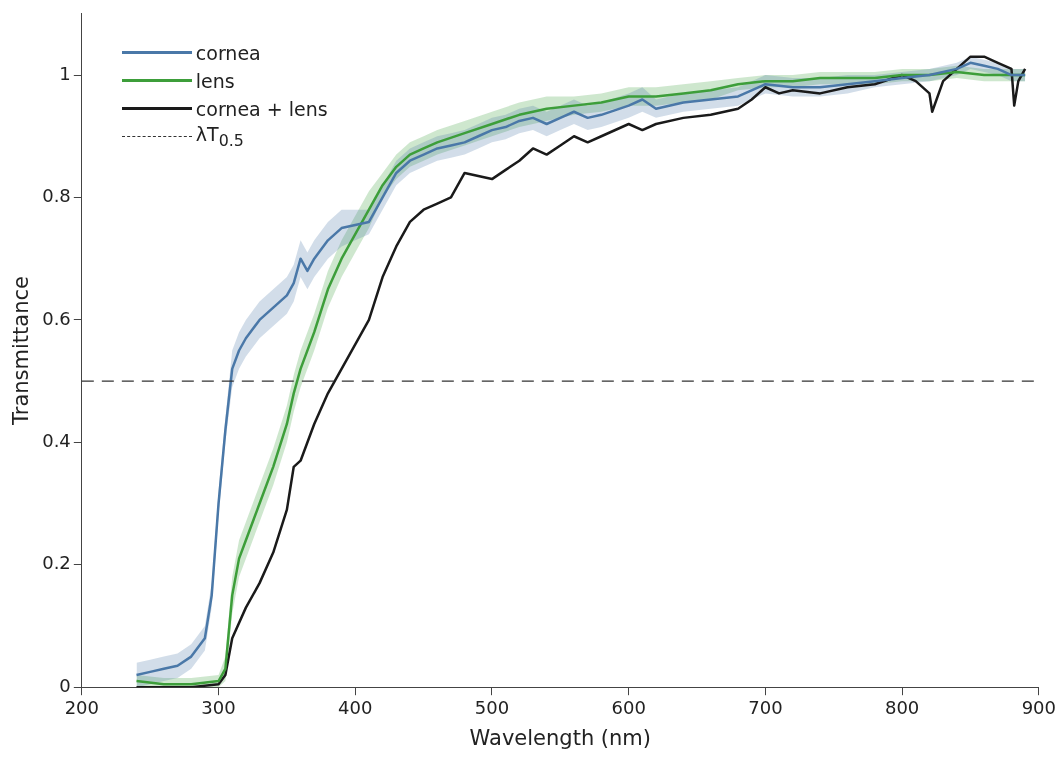 This screenshot has height=760, width=1059. Describe the element at coordinates (56, 440) in the screenshot. I see `y-tick-label: 0.4` at that location.